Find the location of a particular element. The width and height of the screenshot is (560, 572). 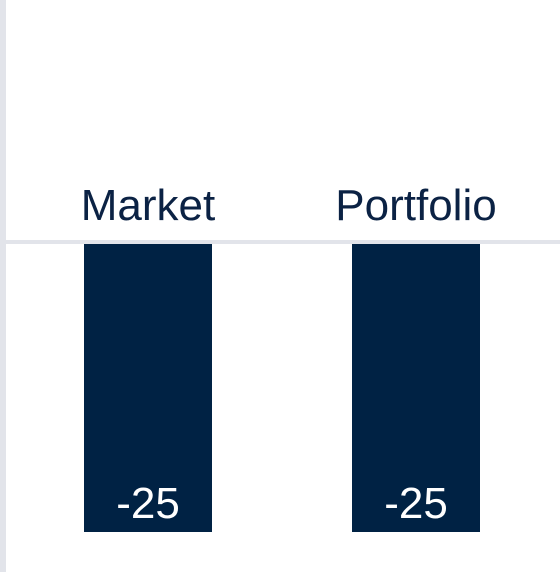

left-axis-line is located at coordinates (3, 286).